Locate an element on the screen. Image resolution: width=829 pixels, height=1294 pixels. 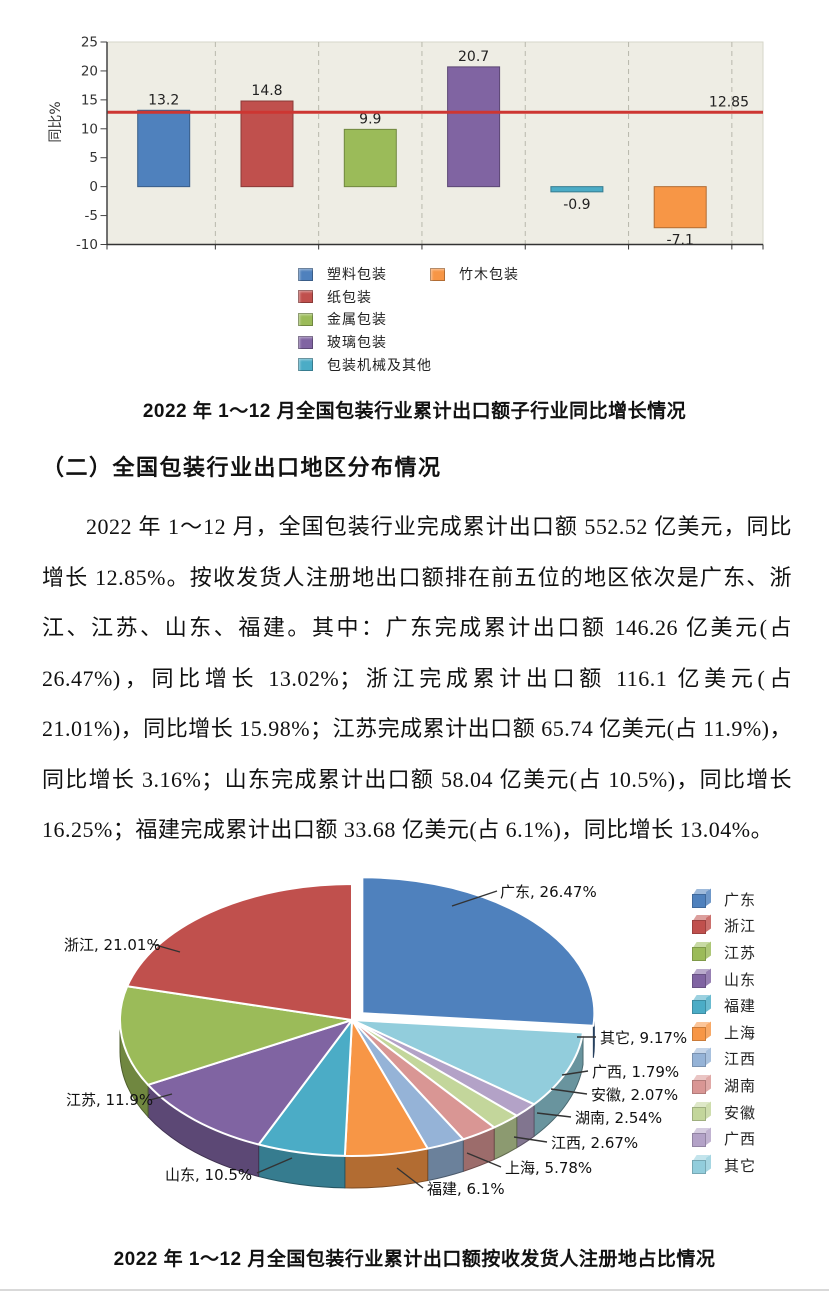
bar-legend-column-1: 塑料包装纸包装金属包装玻璃包装包装机械及其他 is located at coordinates (365, 319).